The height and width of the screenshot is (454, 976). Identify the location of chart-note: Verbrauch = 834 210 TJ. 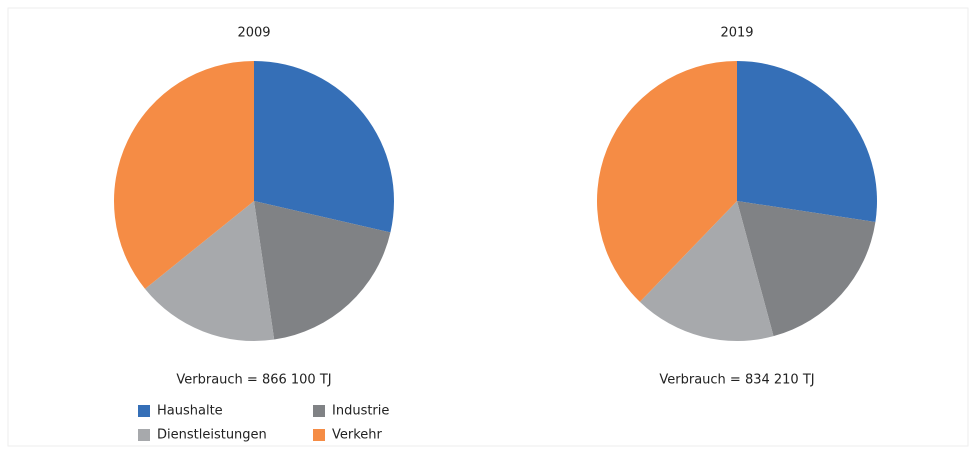
(736, 380).